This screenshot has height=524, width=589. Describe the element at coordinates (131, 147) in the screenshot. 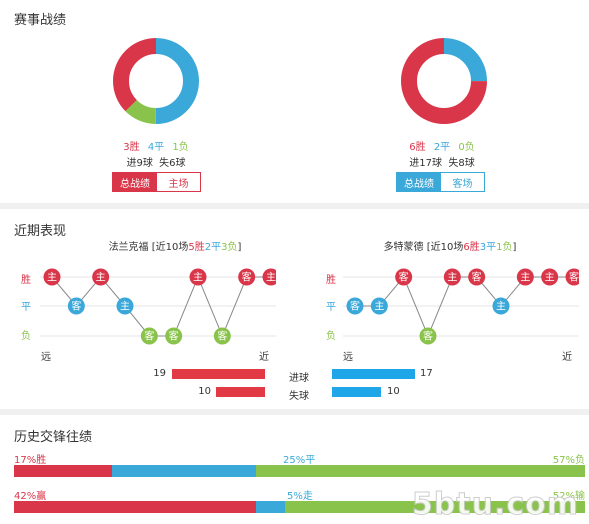

I see `home-wins: 3胜` at that location.